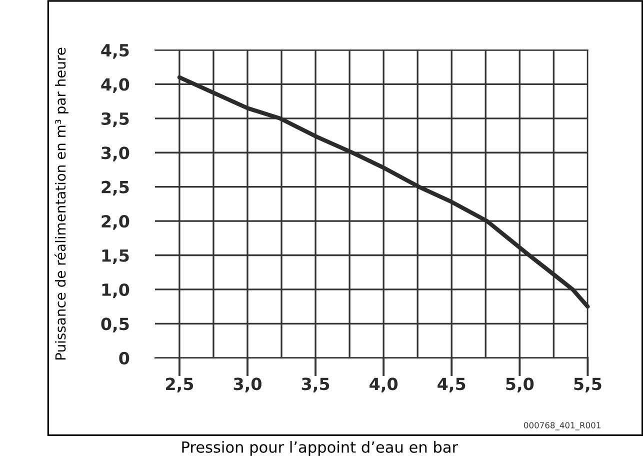  What do you see at coordinates (116, 154) in the screenshot?
I see `y-tick-label: 3,0` at bounding box center [116, 154].